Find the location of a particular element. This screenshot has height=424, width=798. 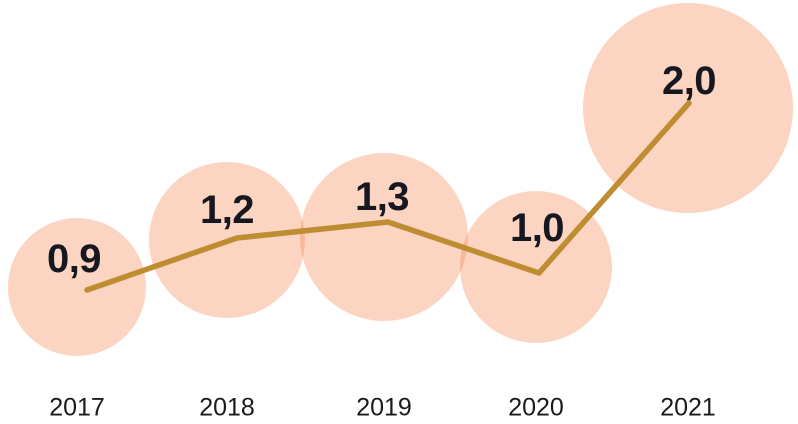

value-label-2017: 0,9 is located at coordinates (74, 259).